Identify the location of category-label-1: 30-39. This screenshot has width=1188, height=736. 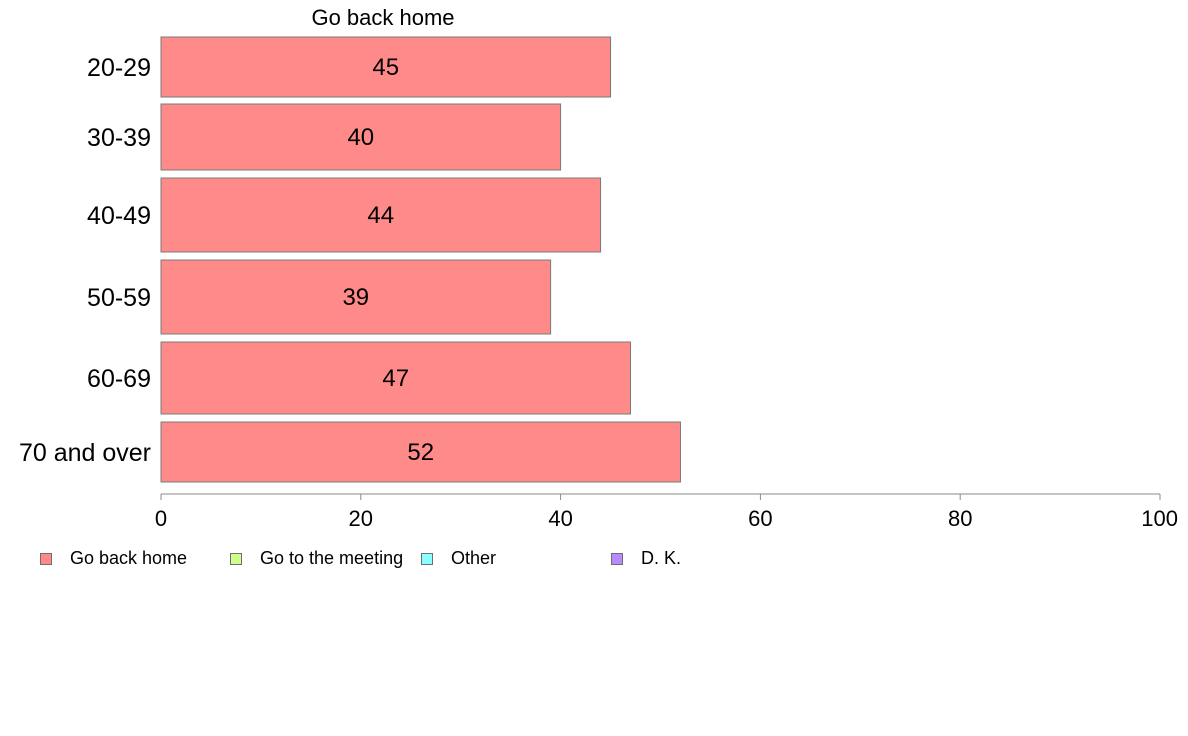
(119, 138).